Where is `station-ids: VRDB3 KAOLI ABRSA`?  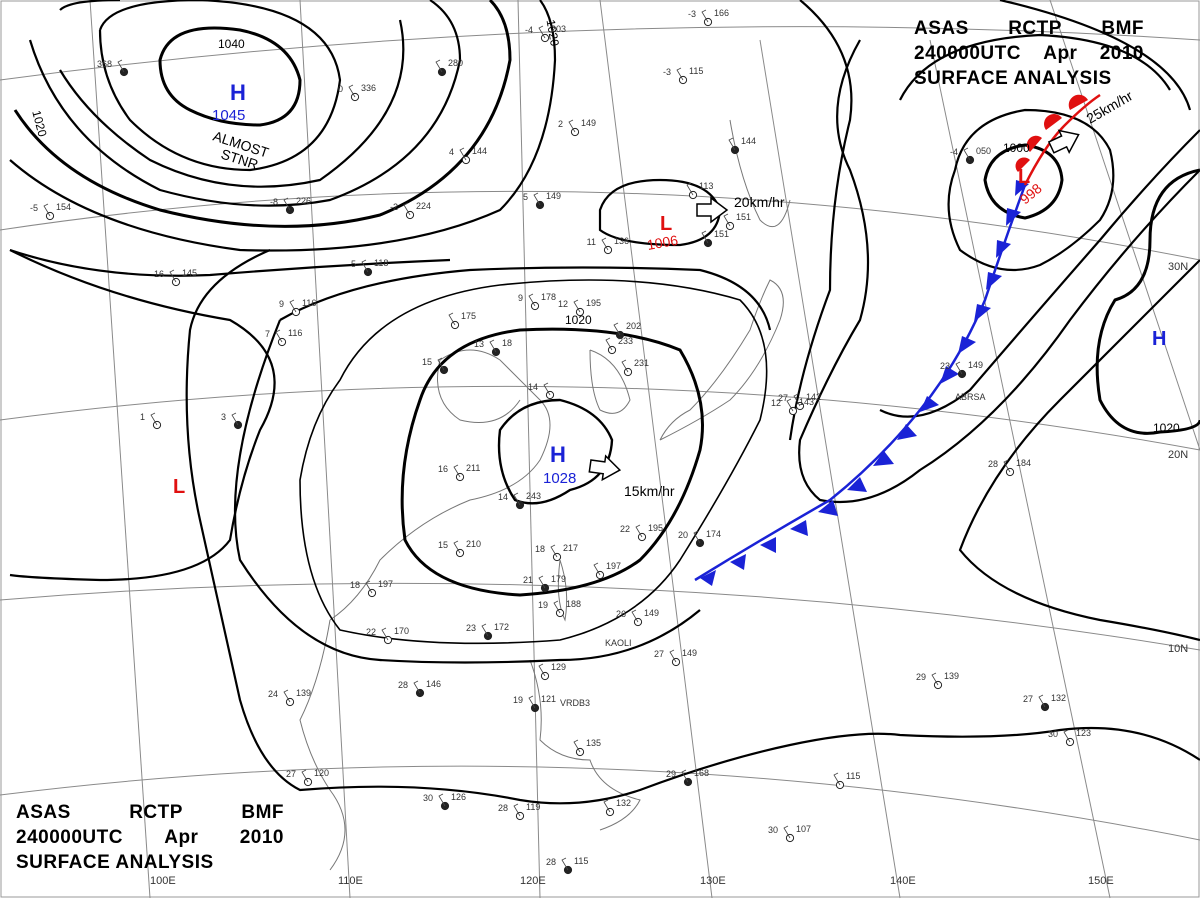 station-ids: VRDB3 KAOLI ABRSA is located at coordinates (773, 550).